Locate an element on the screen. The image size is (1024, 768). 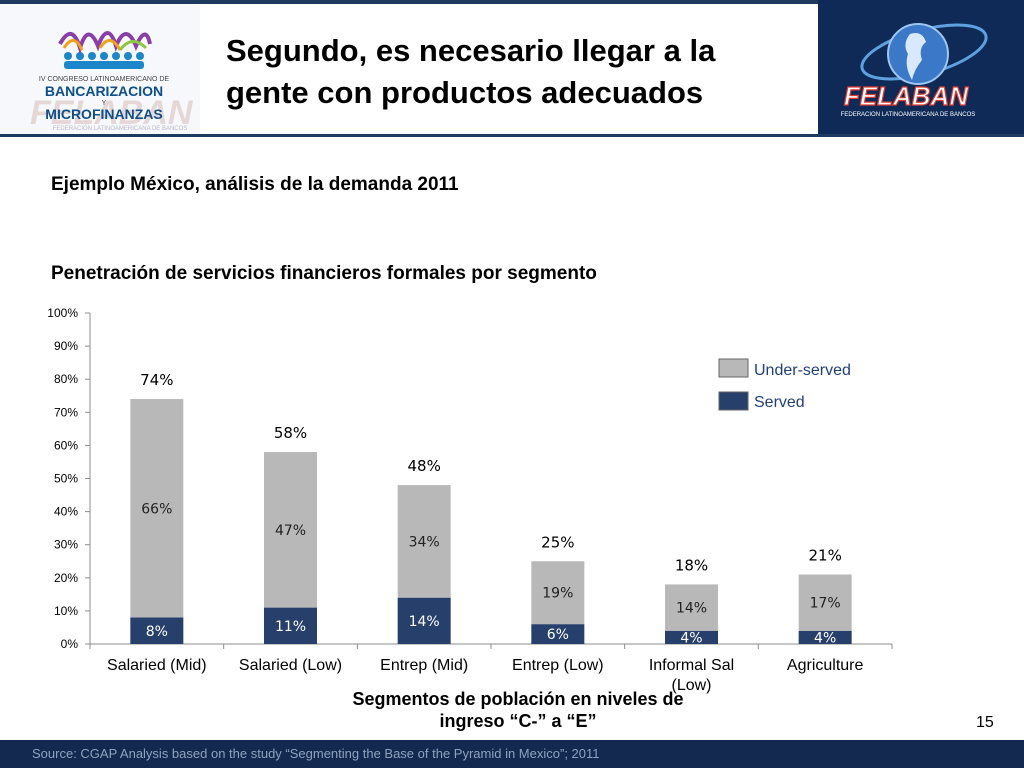
data-label-total: 25% is located at coordinates (557, 542).